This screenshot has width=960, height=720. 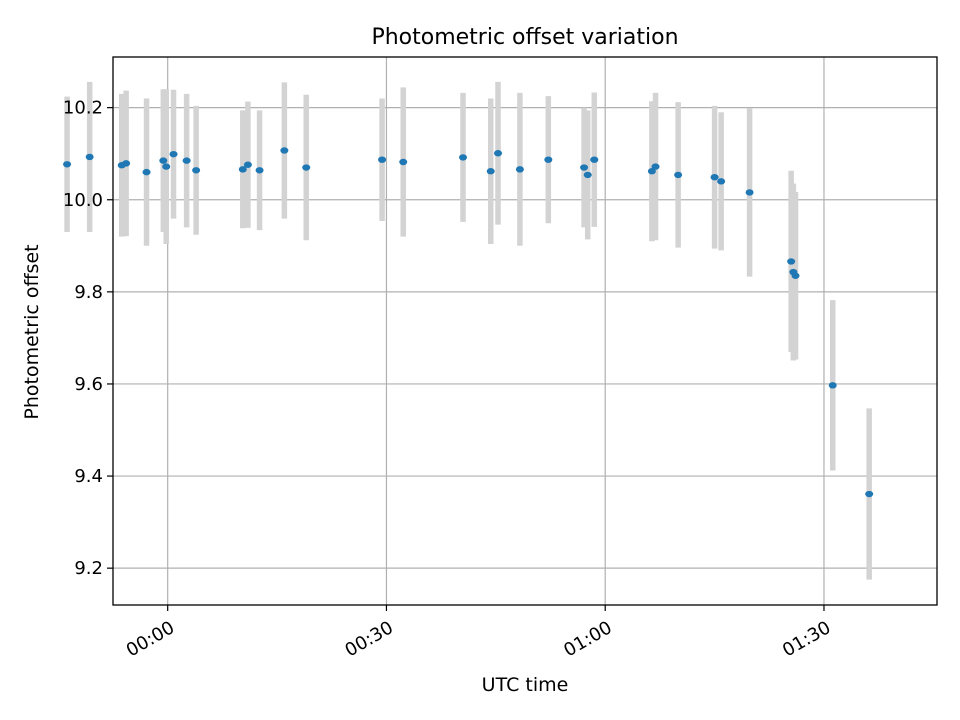 What do you see at coordinates (88, 476) in the screenshot?
I see `y-tick-label: 9.4` at bounding box center [88, 476].